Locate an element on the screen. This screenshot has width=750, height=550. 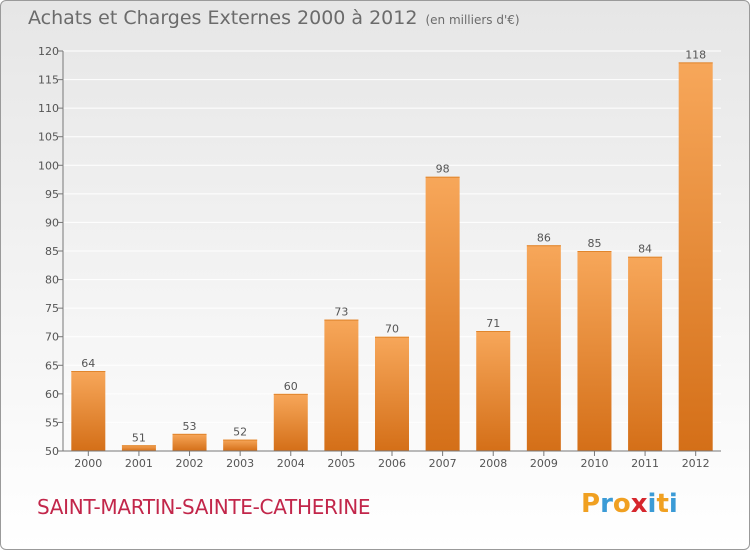
y-tick-label: 120 is located at coordinates (48, 51).